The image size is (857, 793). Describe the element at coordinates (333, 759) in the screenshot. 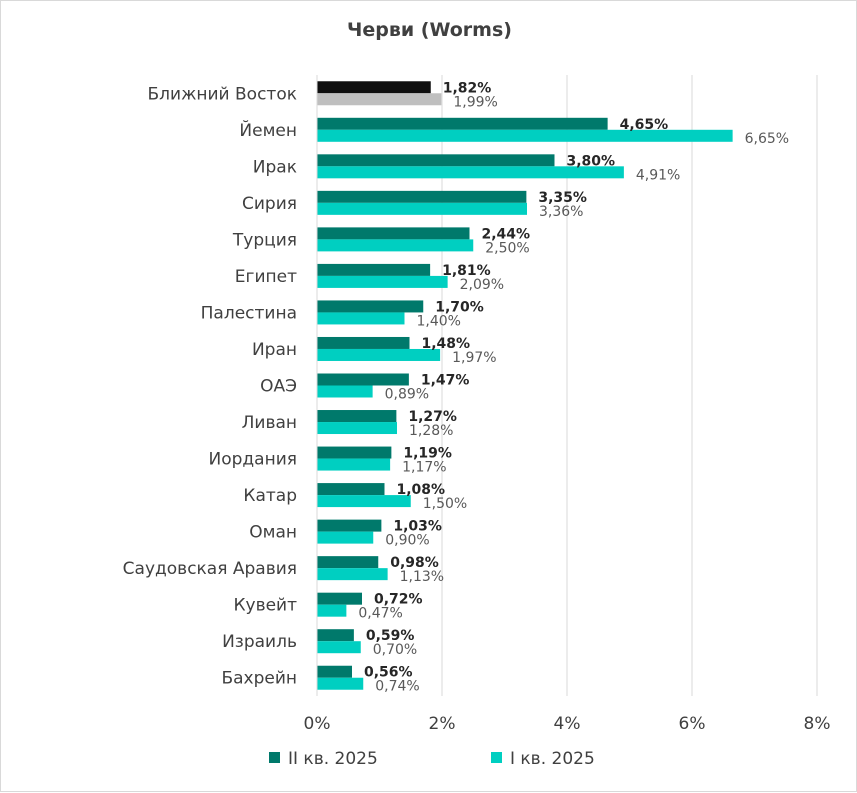

I see `legend-label-current: II кв. 2025` at that location.